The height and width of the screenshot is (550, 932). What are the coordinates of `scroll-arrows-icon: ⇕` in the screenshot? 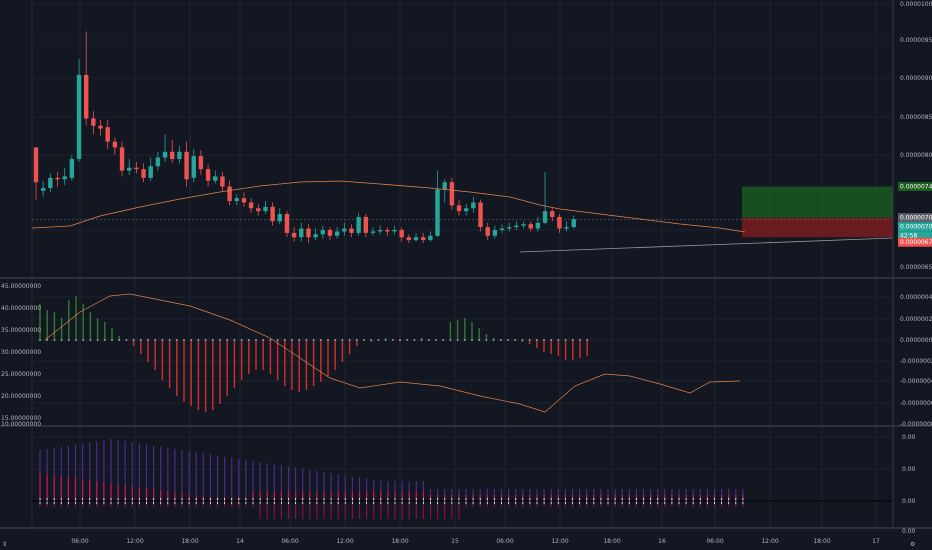 It's located at (4, 544).